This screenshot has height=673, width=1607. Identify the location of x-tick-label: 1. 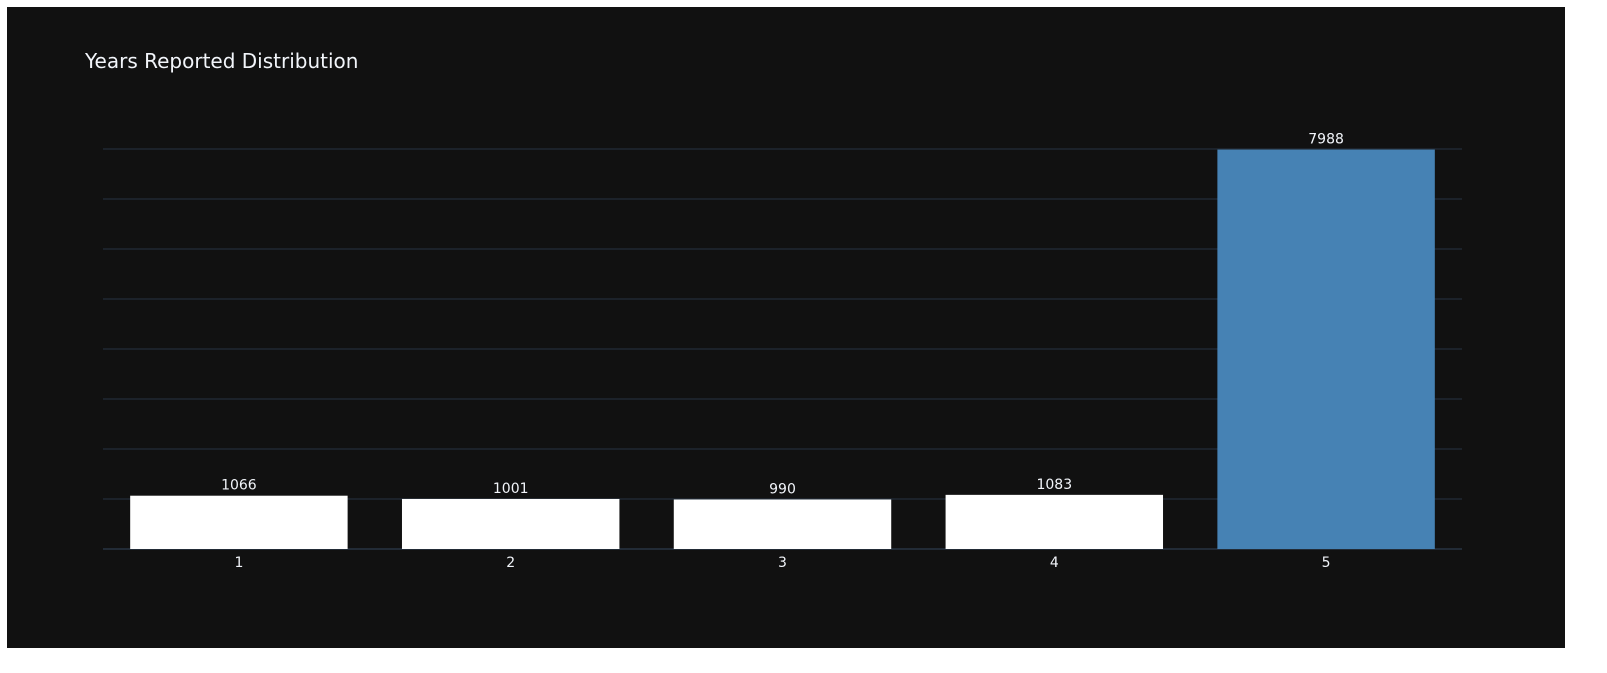
(238, 563).